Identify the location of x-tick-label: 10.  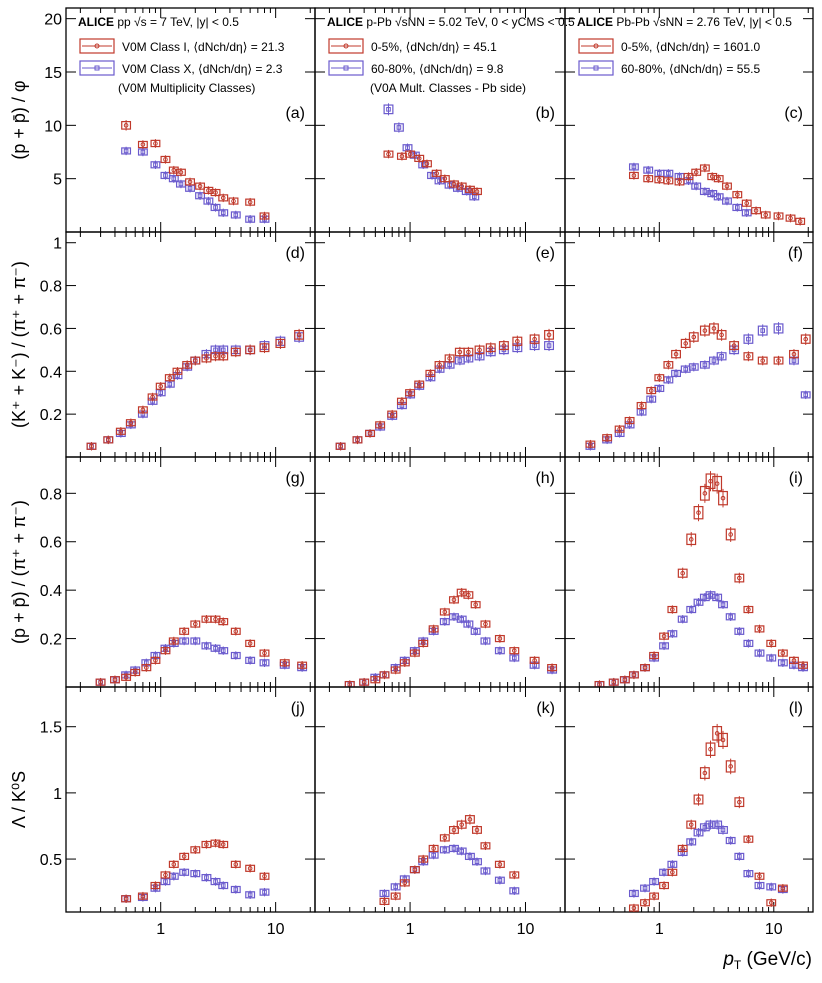
(276, 929).